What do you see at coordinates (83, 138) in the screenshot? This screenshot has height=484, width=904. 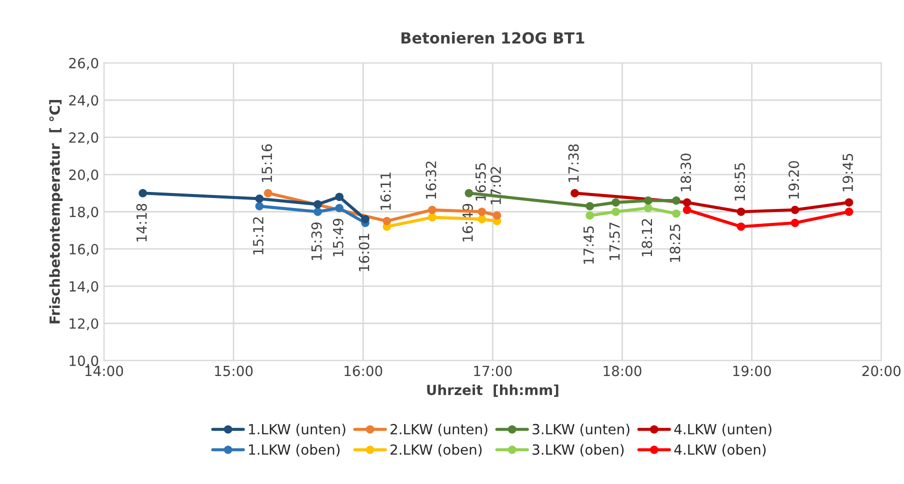 I see `y-tick-label: 22,0` at bounding box center [83, 138].